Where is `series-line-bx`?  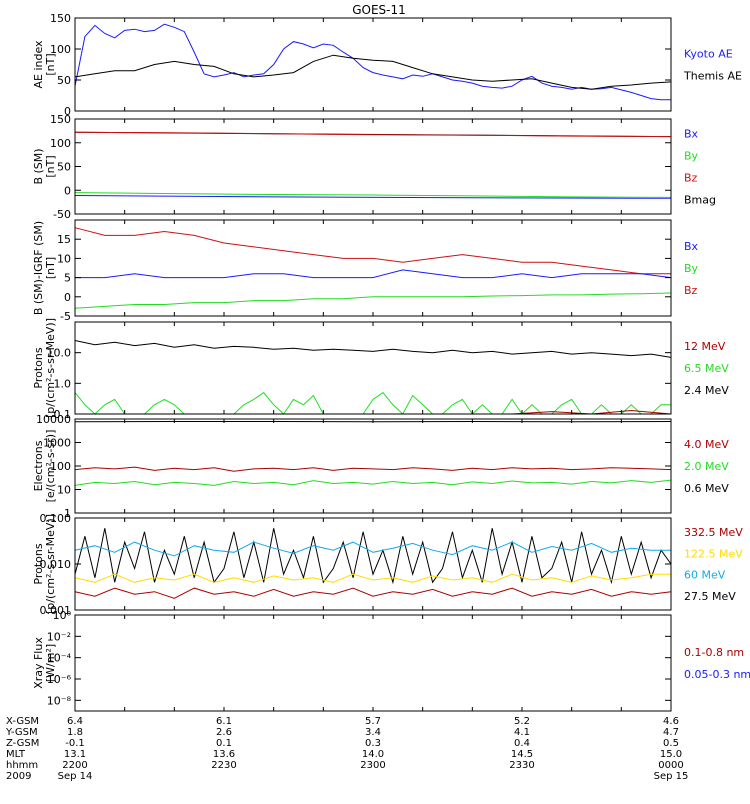 series-line-bx is located at coordinates (373, 274).